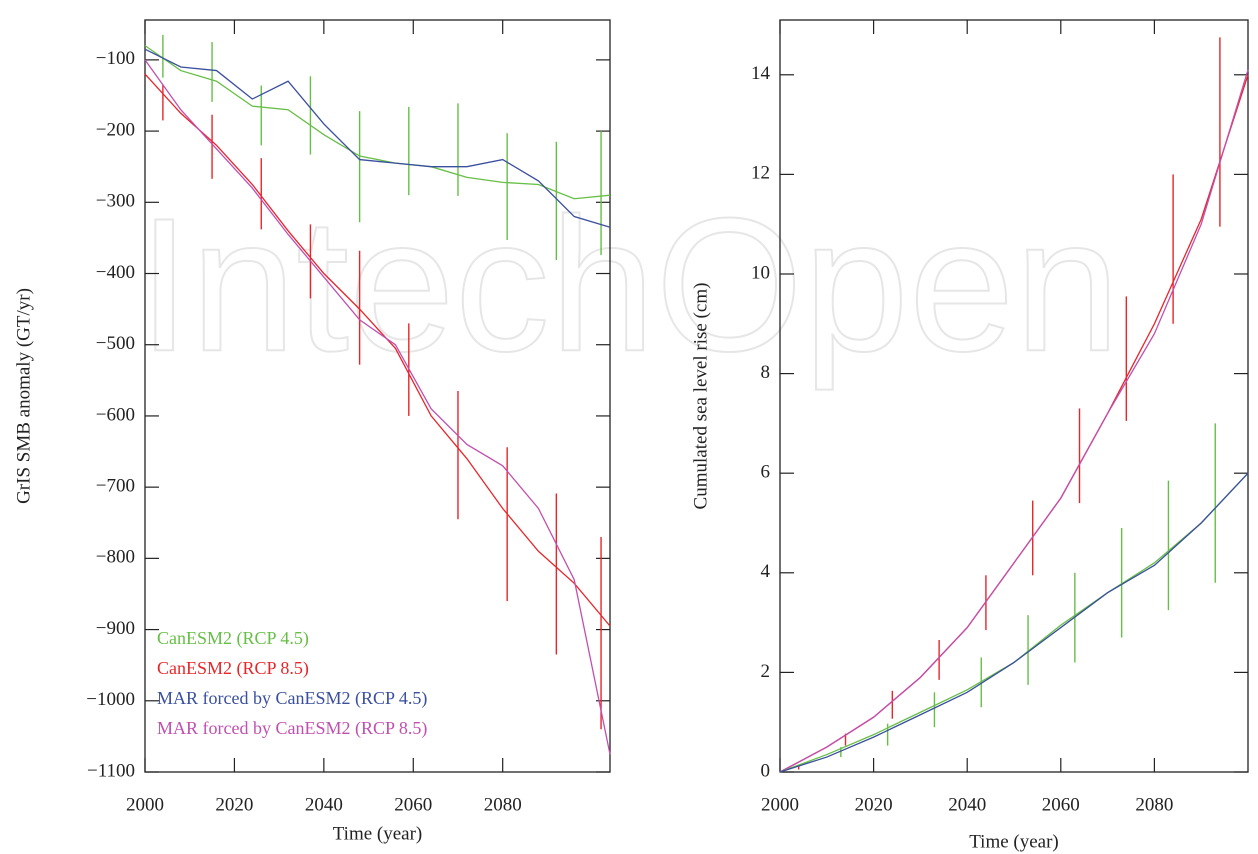  I want to click on y-tick-label: 2, so click(766, 671).